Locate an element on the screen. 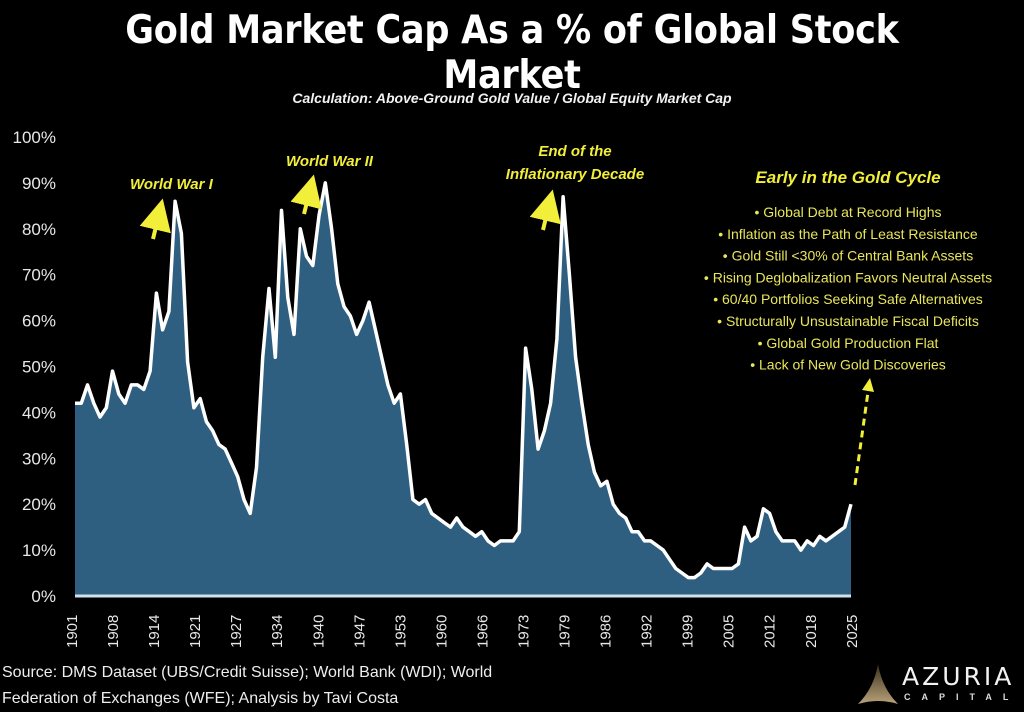 Image resolution: width=1024 pixels, height=712 pixels. x-tick-label: 1973 is located at coordinates (523, 631).